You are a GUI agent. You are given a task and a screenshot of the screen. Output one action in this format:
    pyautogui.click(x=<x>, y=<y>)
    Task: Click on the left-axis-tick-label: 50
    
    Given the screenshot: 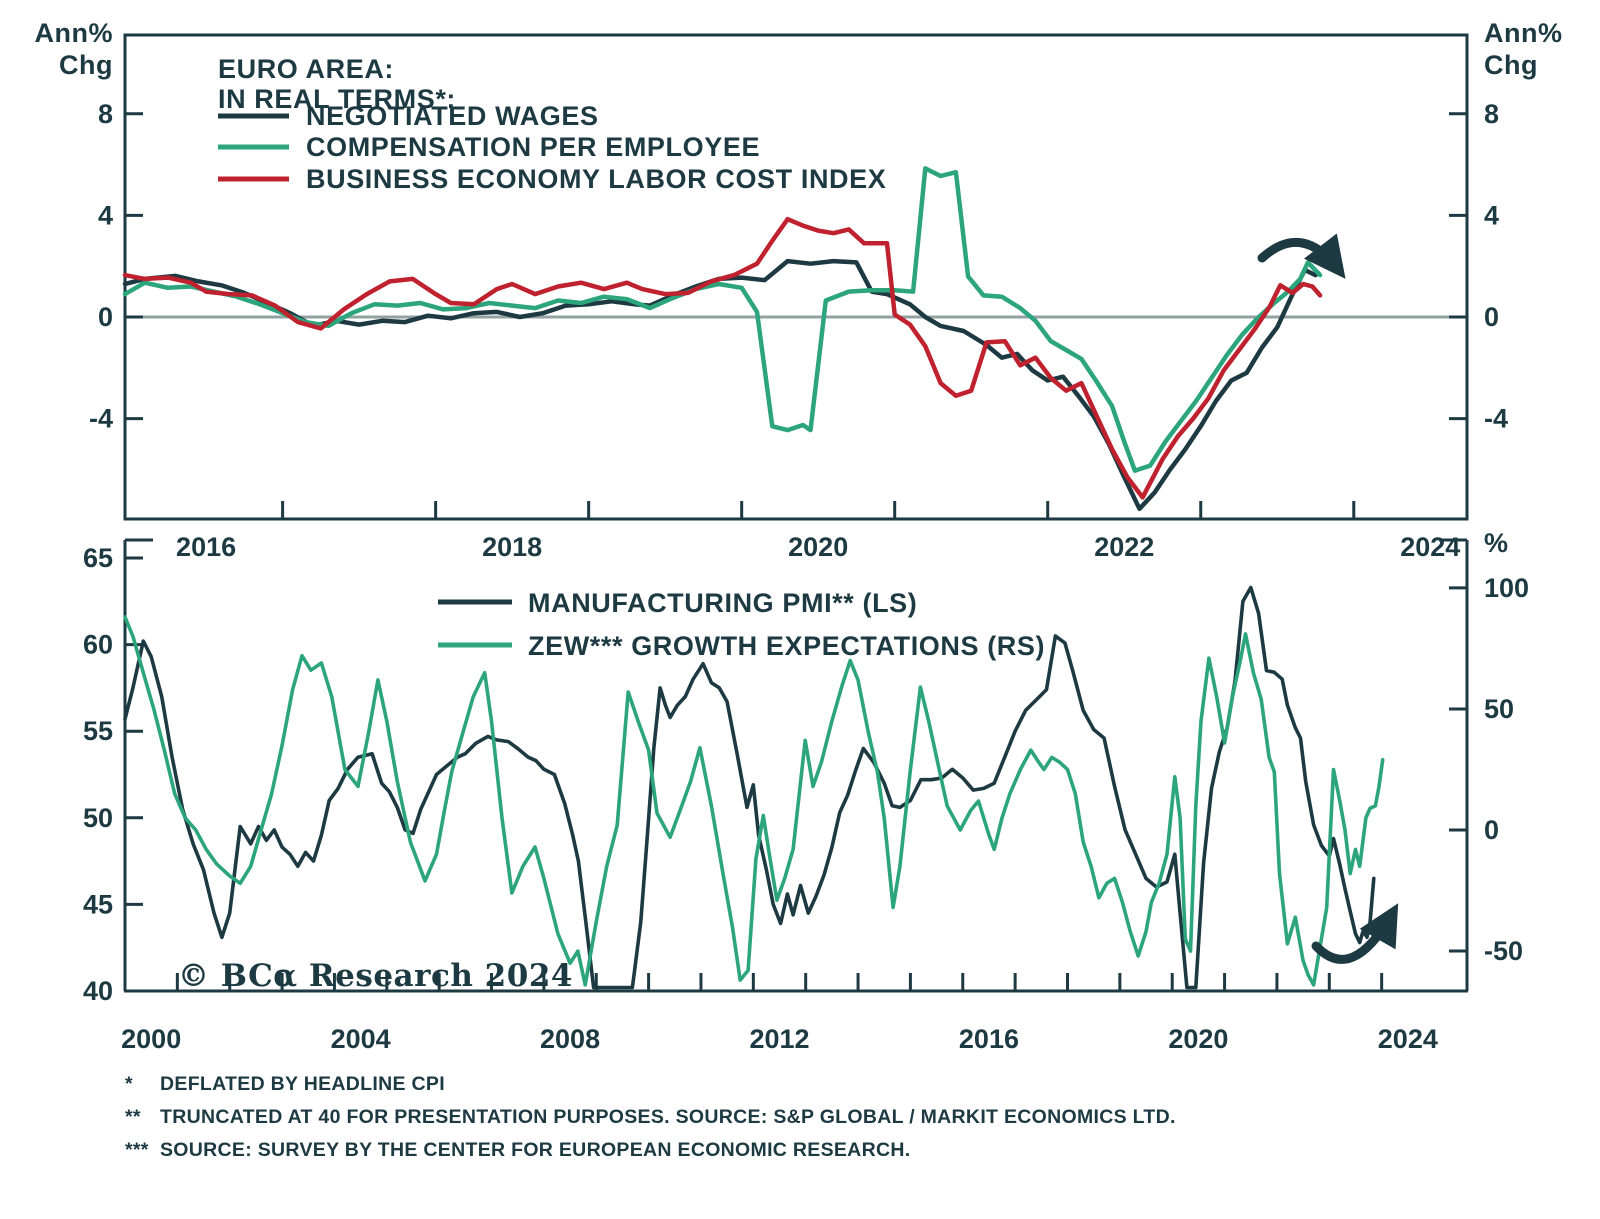 What is the action you would take?
    pyautogui.click(x=98, y=818)
    